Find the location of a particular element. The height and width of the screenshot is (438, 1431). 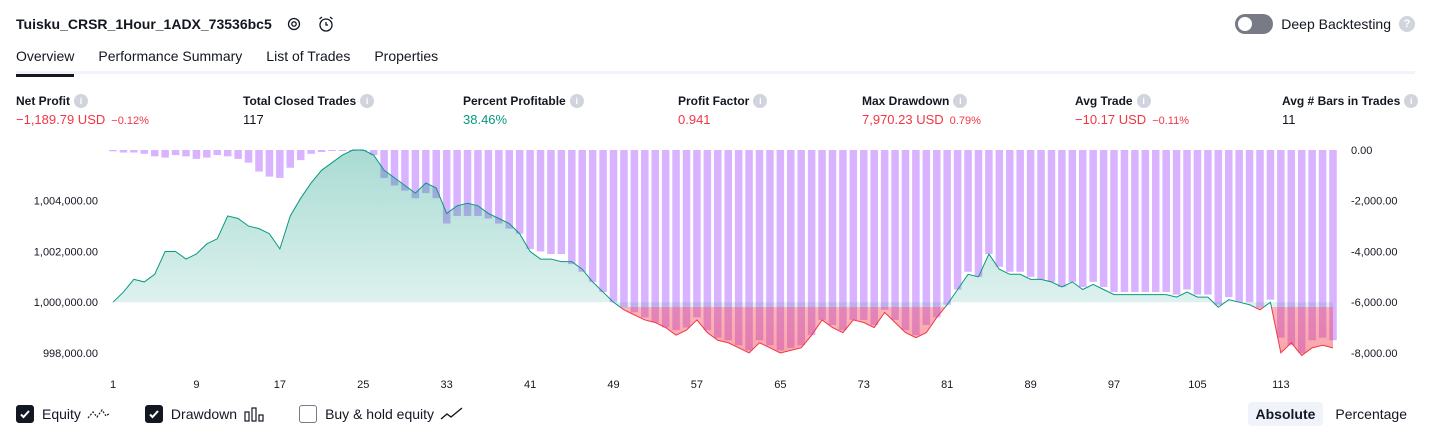

metric-percent-profitable: Percent Profitable i 38.46% is located at coordinates (523, 110).